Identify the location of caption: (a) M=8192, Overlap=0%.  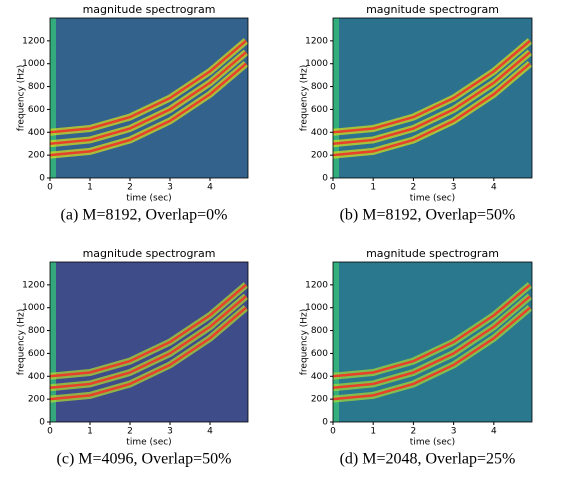
(144, 215).